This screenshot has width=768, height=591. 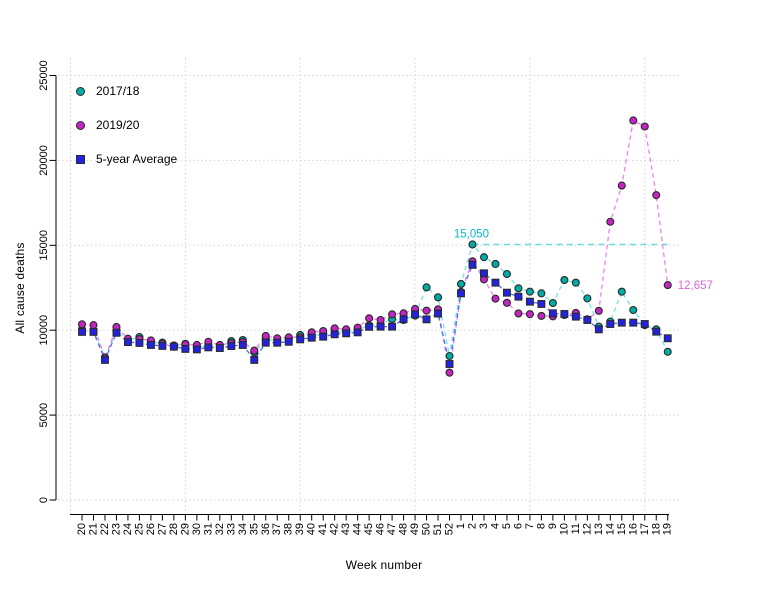 I want to click on x-axis-tick-label: 30, so click(x=197, y=529).